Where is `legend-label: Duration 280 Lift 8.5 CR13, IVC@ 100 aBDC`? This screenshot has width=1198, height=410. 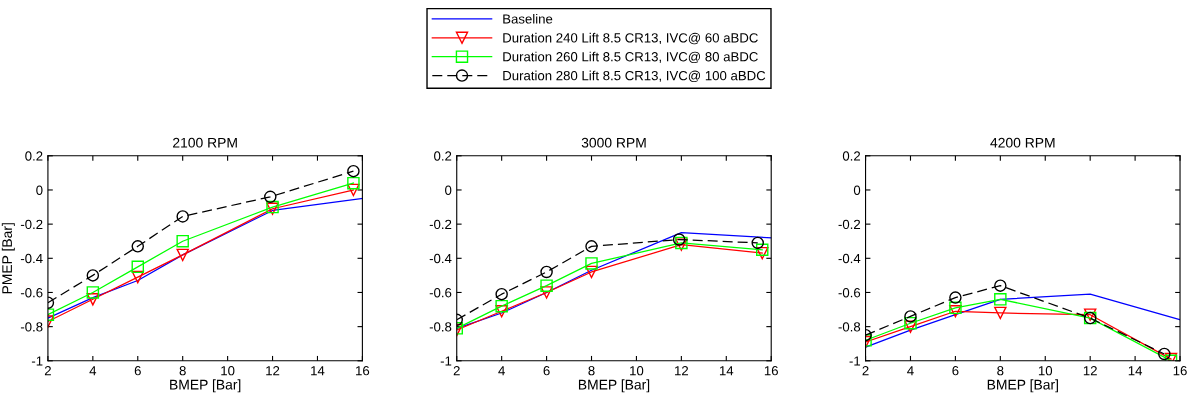
legend-label: Duration 280 Lift 8.5 CR13, IVC@ 100 aBDC is located at coordinates (634, 76).